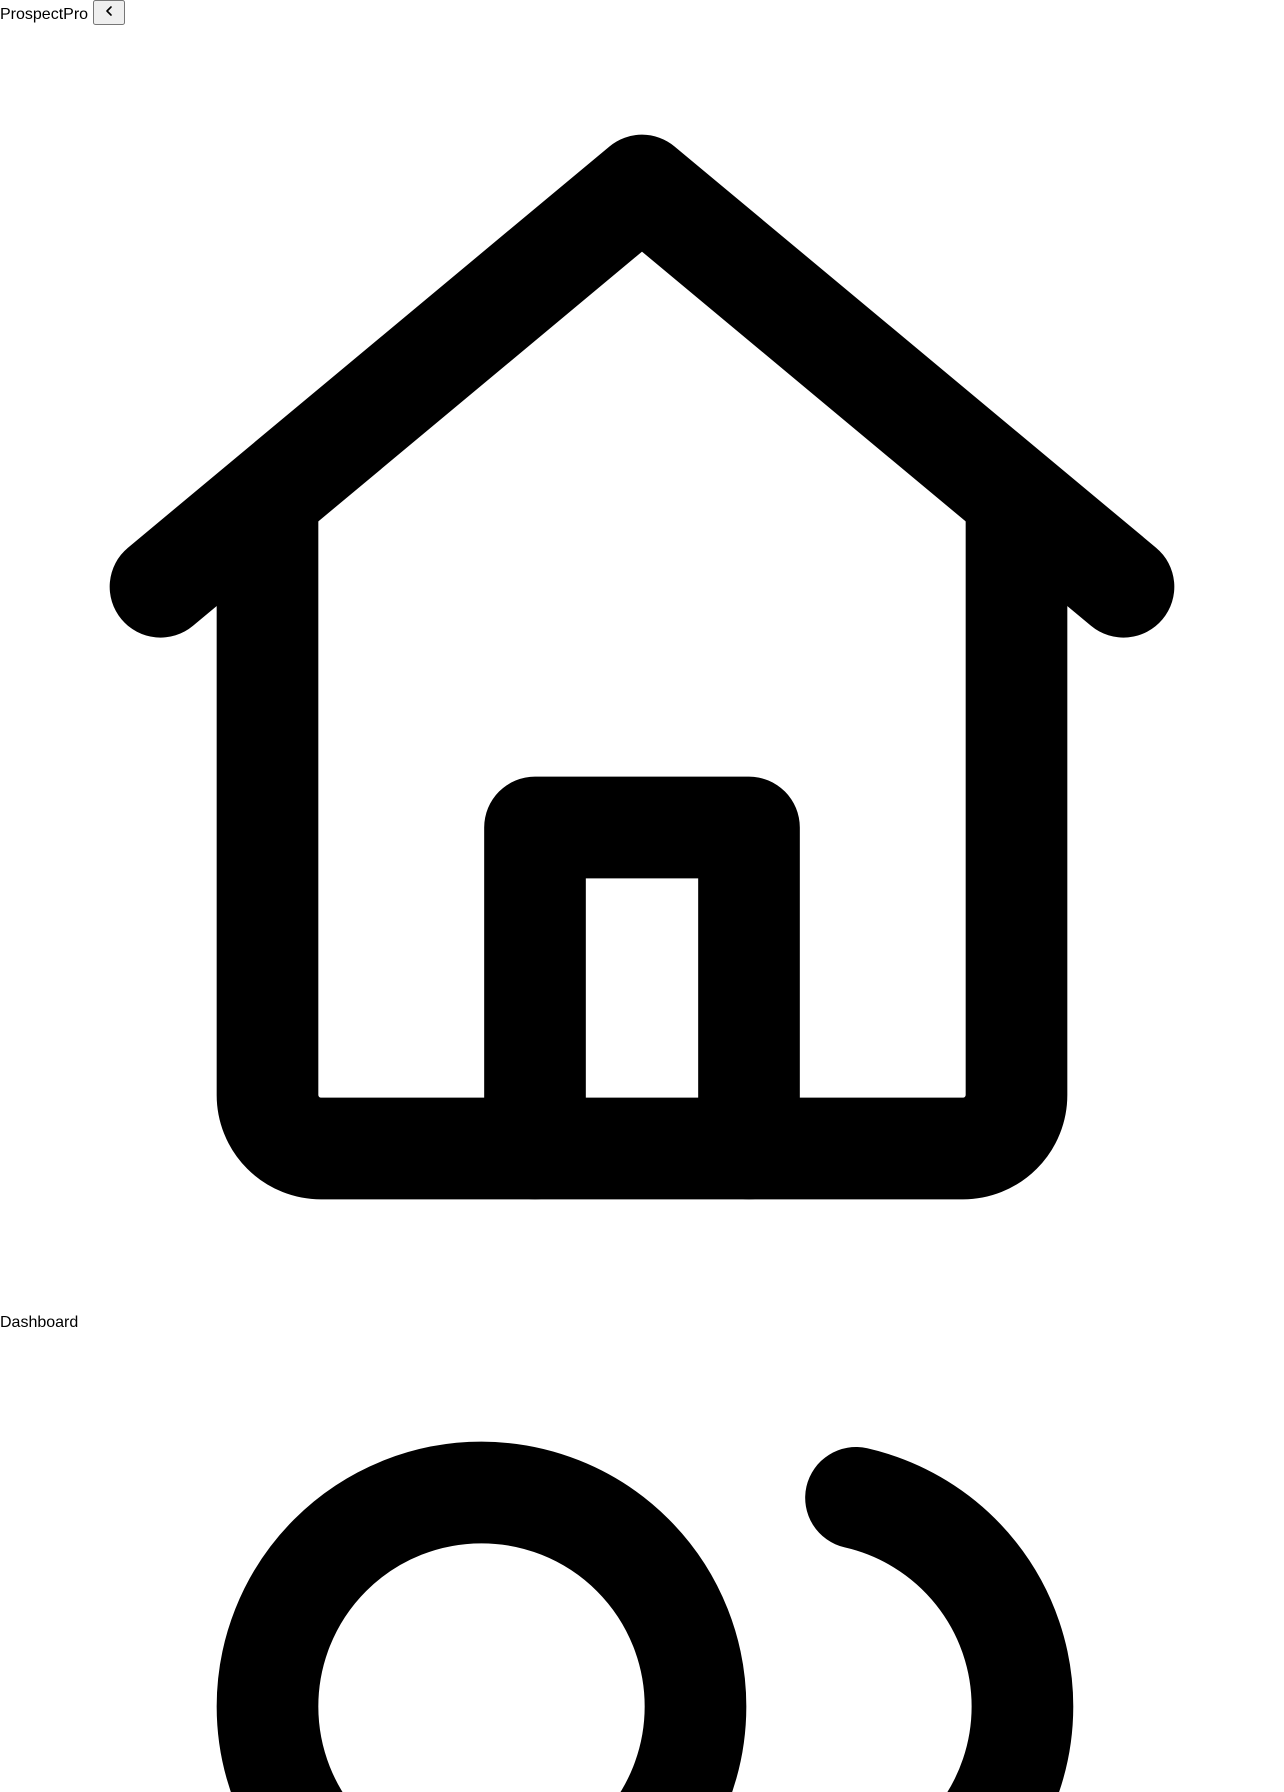 Image resolution: width=1284 pixels, height=1792 pixels. Describe the element at coordinates (39, 1322) in the screenshot. I see `sidebar-item-label: Dashboard` at that location.